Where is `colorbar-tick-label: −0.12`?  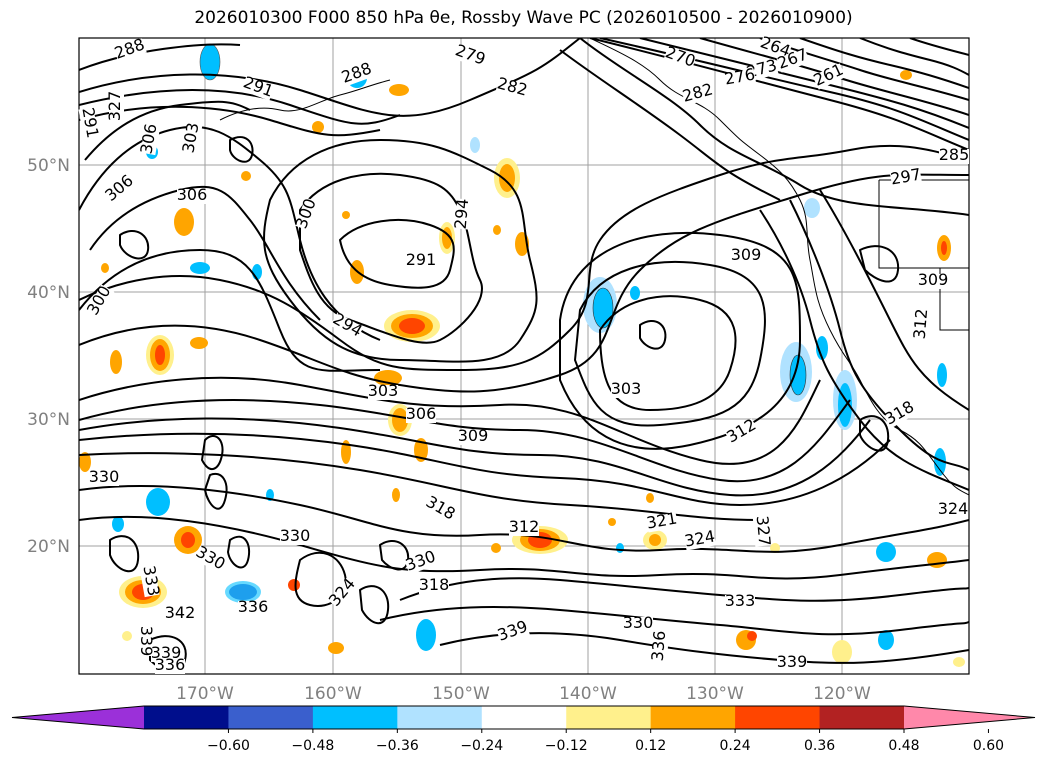 colorbar-tick-label: −0.12 is located at coordinates (566, 746).